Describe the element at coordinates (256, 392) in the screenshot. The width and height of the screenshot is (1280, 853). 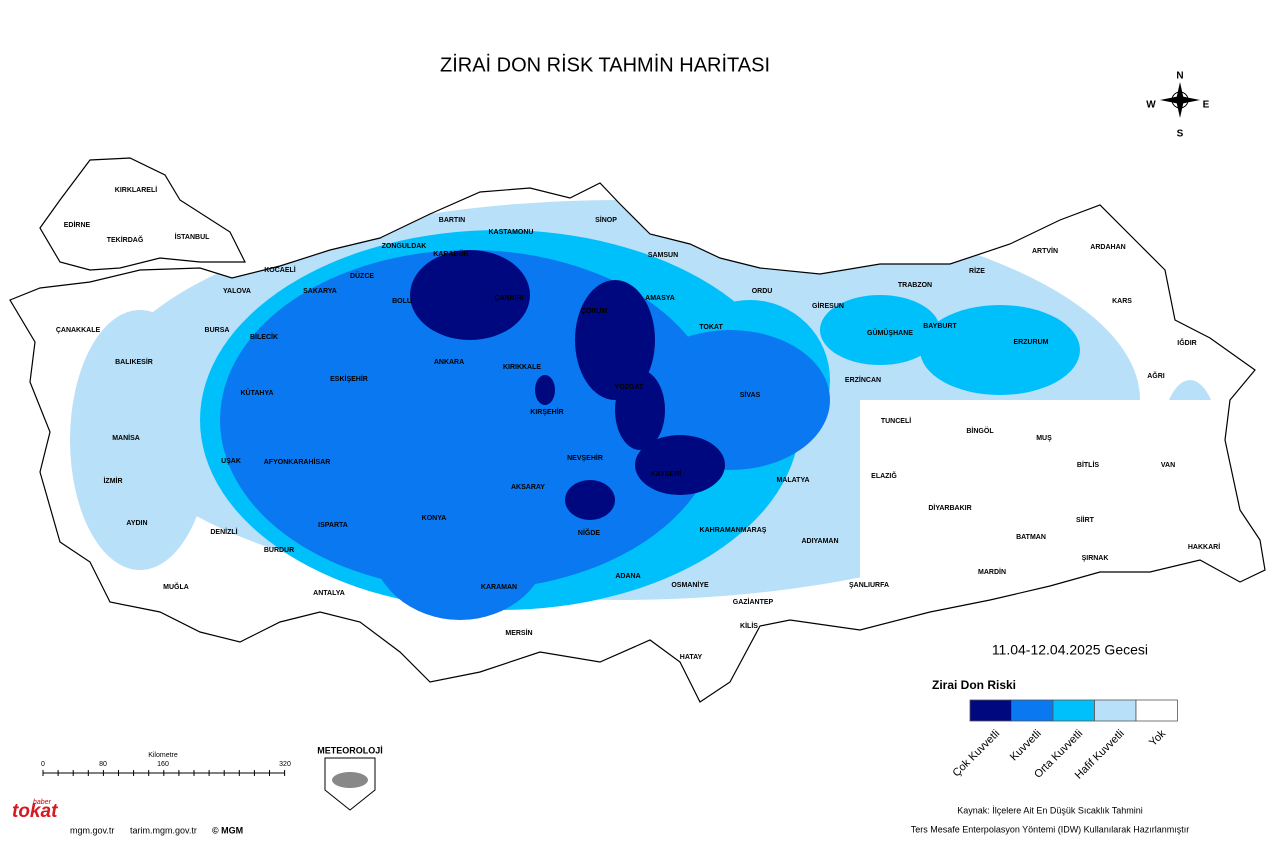
I see `province-label: KÜTAHYA` at that location.